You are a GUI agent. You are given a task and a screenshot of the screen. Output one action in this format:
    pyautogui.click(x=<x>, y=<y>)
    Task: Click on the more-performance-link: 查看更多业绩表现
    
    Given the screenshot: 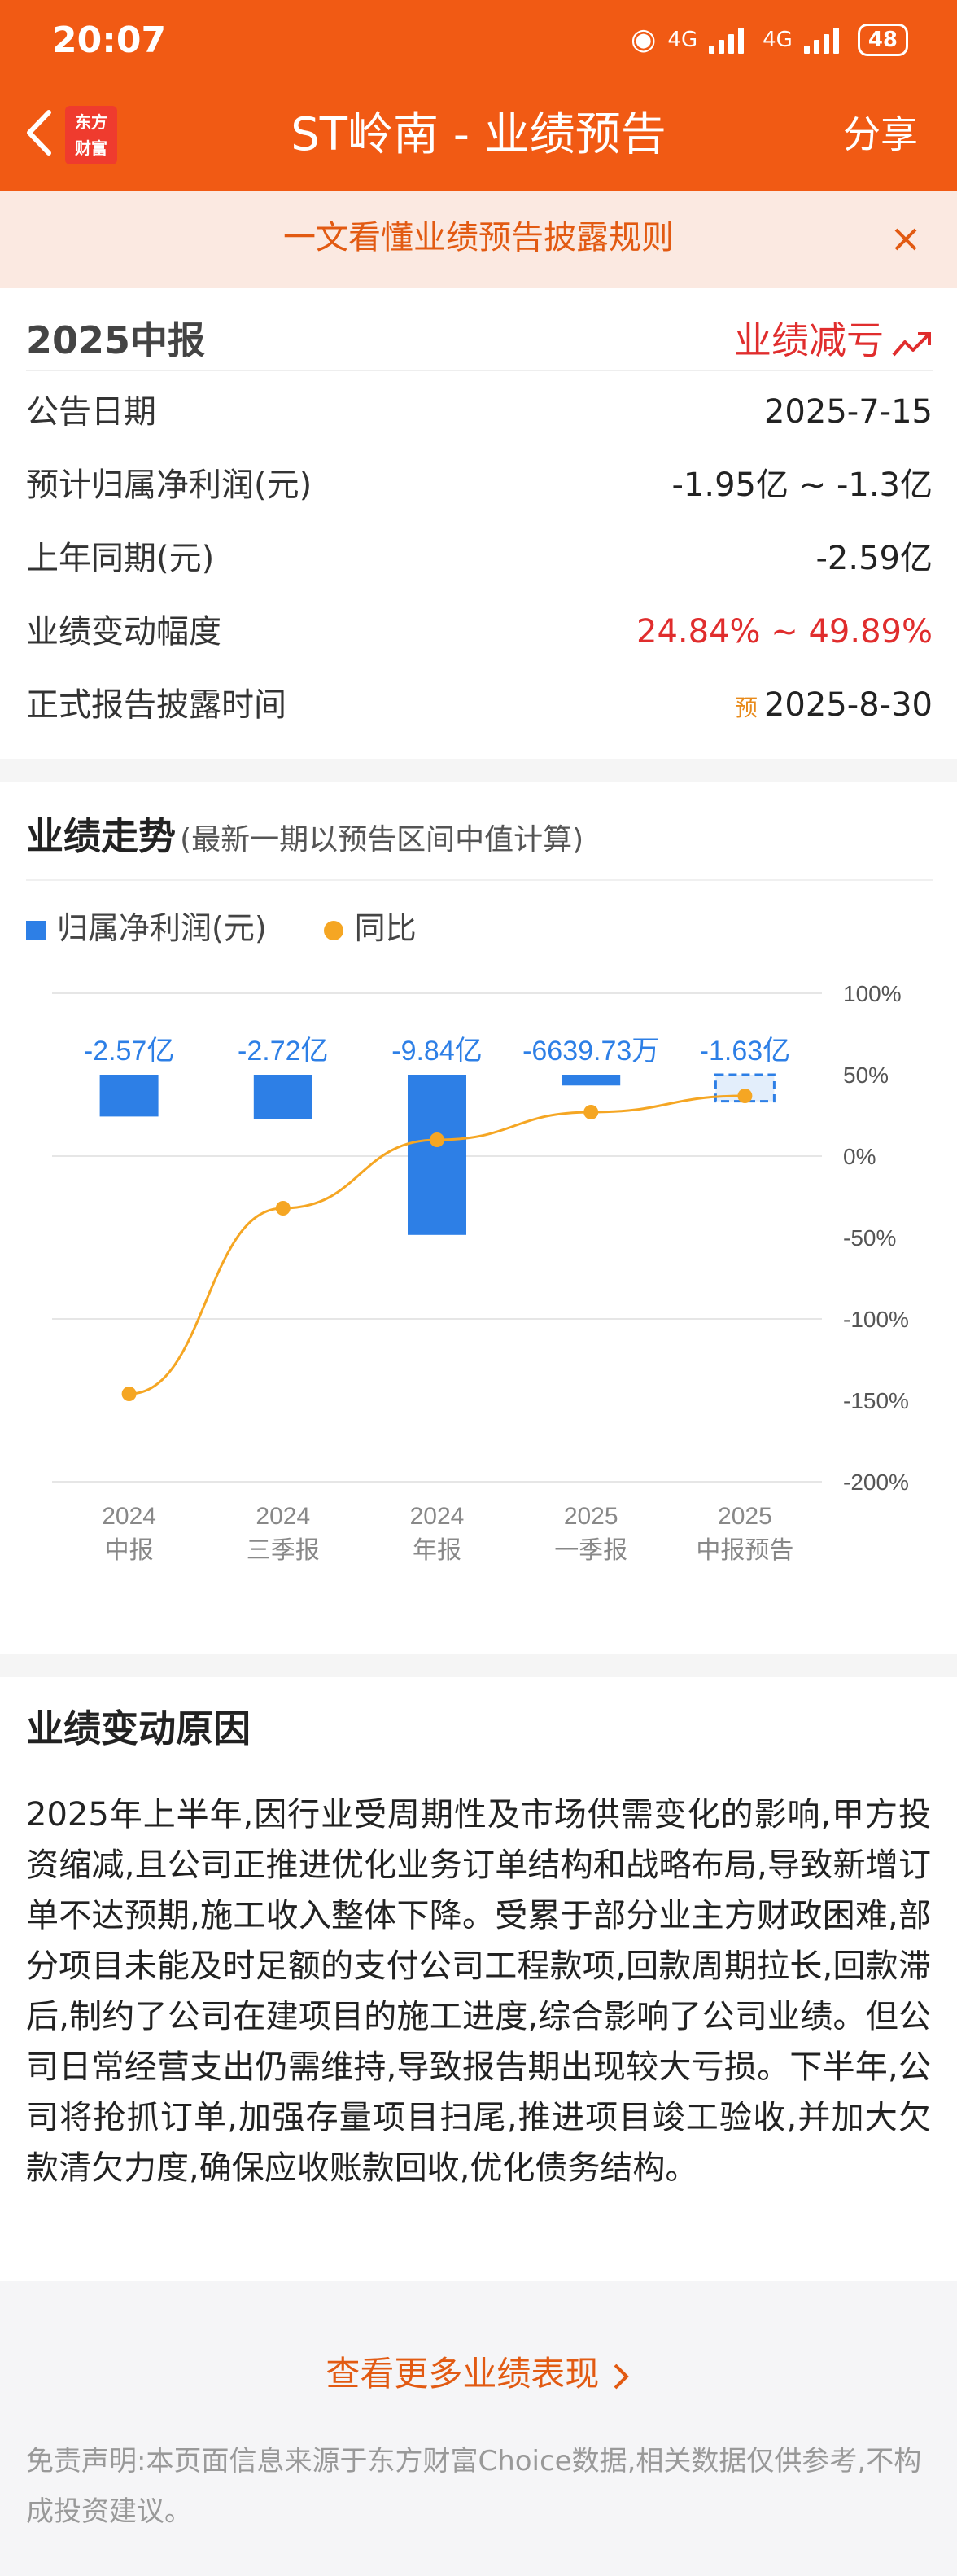 What is the action you would take?
    pyautogui.click(x=478, y=2374)
    